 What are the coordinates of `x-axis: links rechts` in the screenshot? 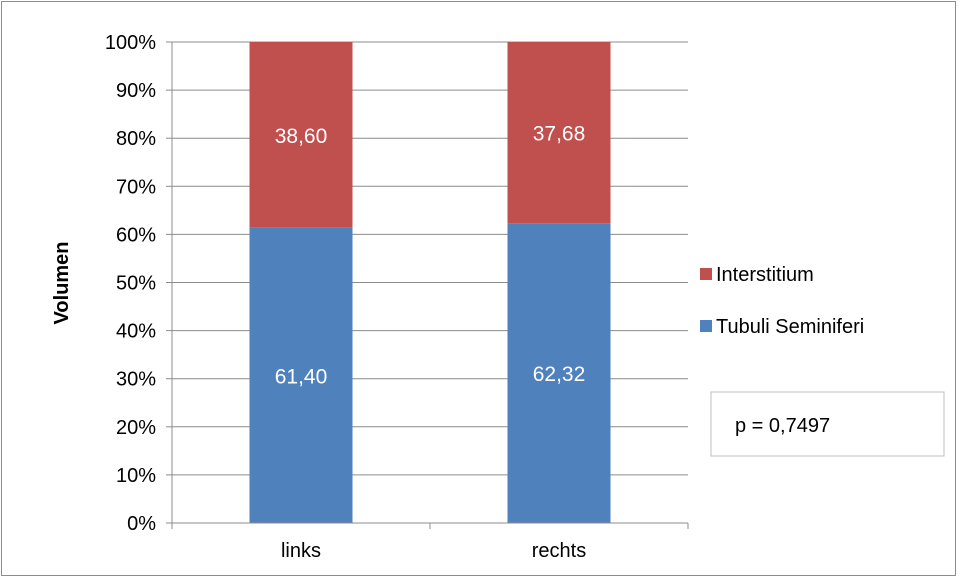 It's located at (430, 542).